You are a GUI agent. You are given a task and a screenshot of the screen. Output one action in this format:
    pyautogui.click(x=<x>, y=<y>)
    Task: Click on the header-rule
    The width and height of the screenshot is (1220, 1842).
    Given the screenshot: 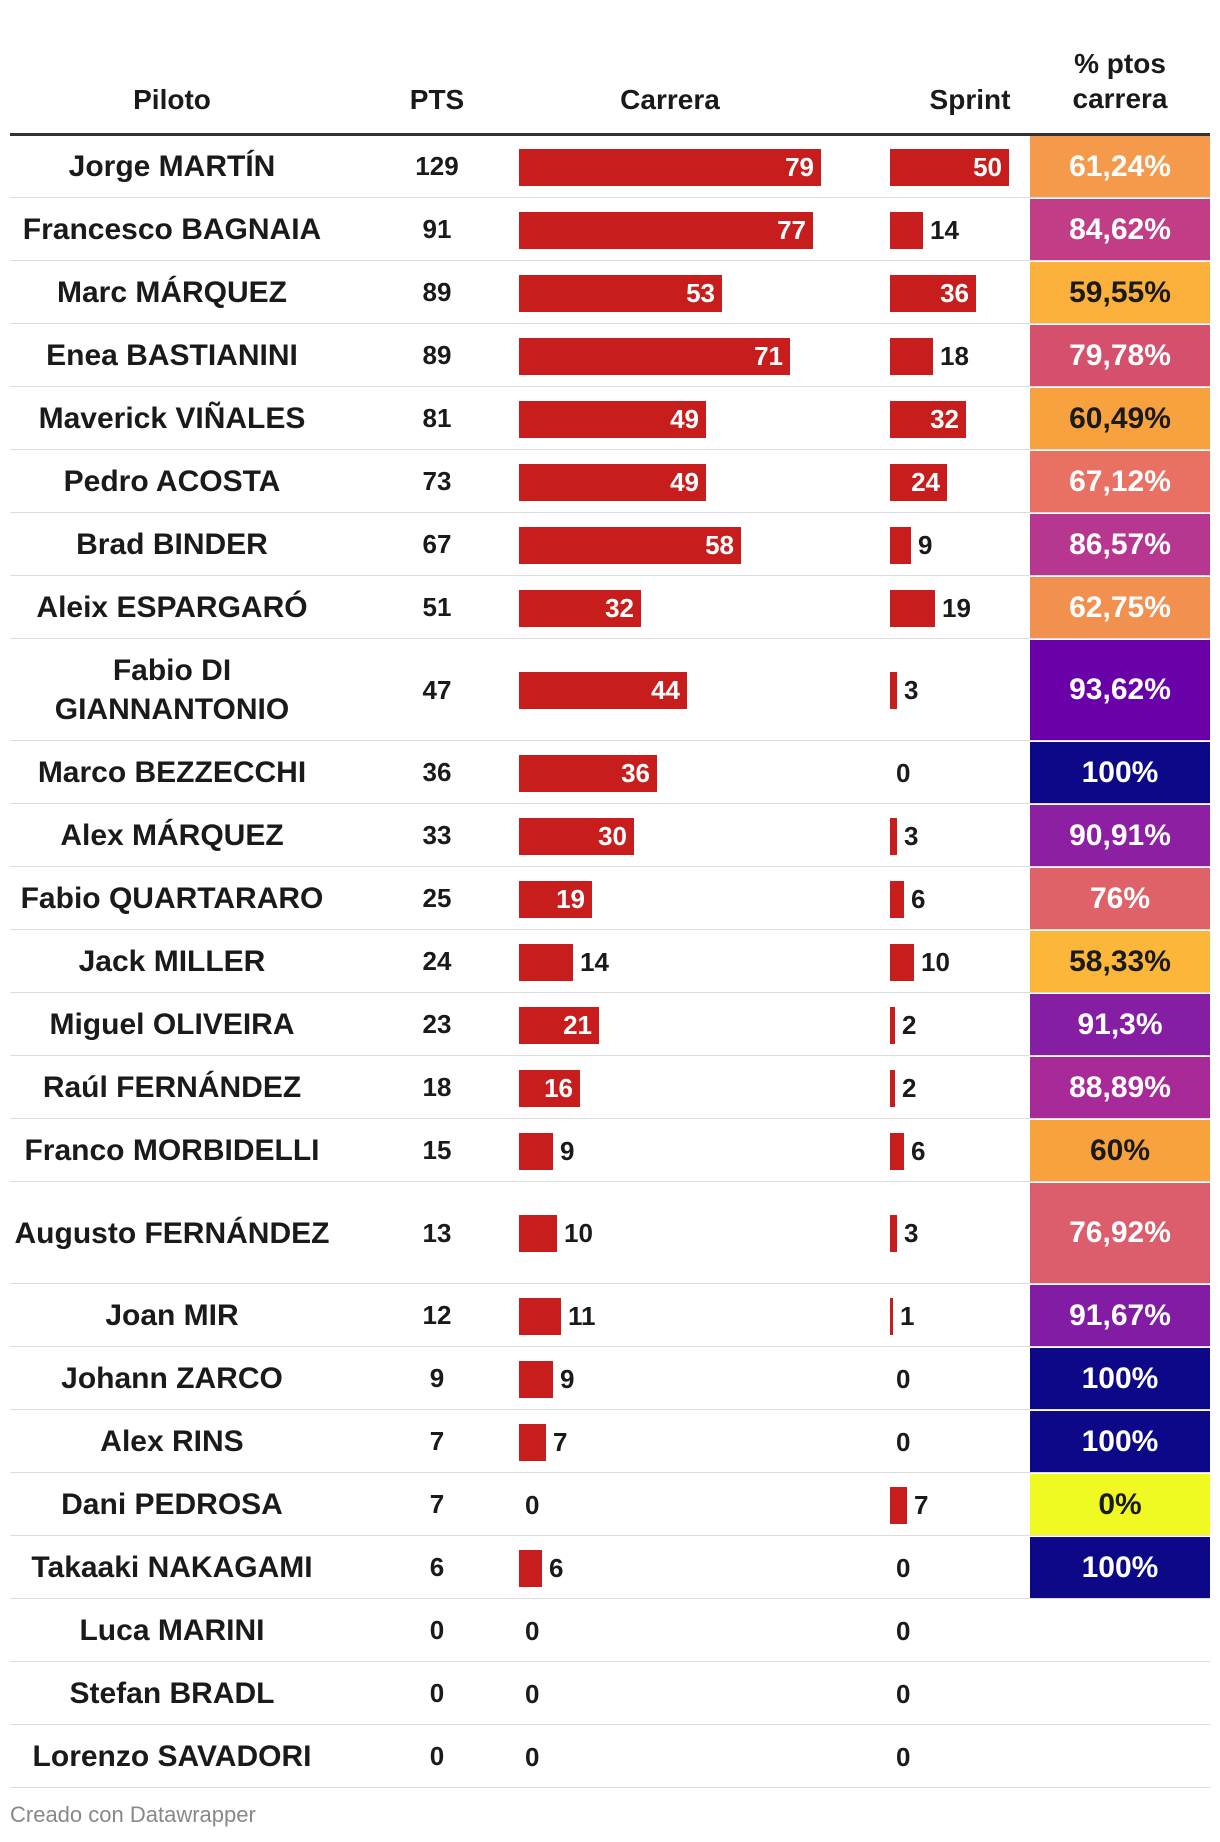 What is the action you would take?
    pyautogui.click(x=610, y=134)
    